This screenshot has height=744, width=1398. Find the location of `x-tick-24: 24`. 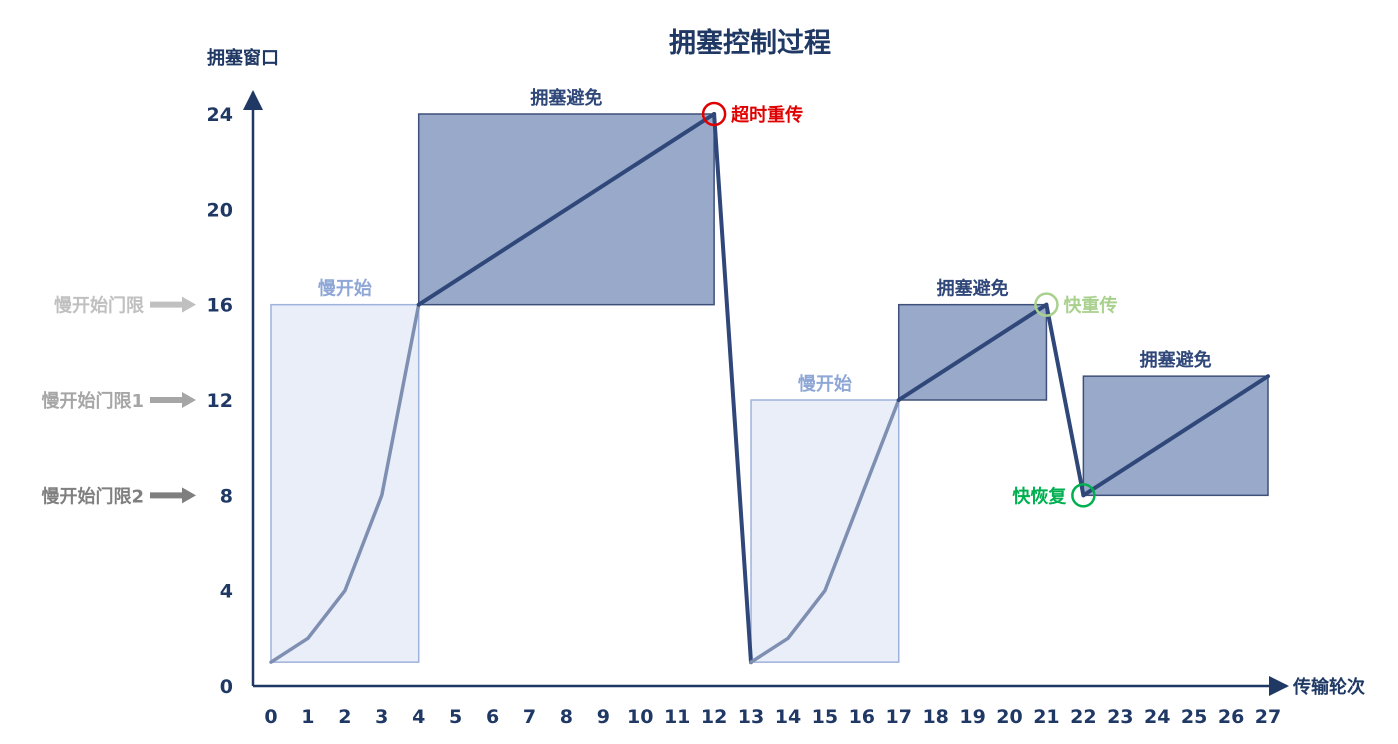

x-tick-24: 24 is located at coordinates (1157, 717).